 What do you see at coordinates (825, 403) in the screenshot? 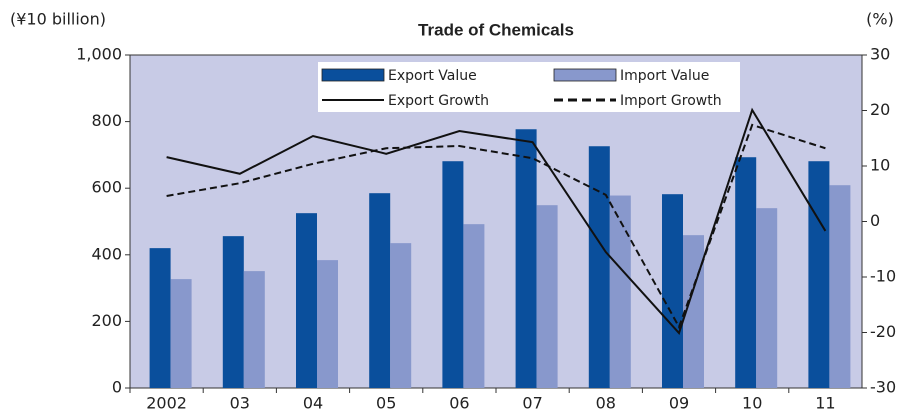
I see `x-tick-label: 11` at bounding box center [825, 403].